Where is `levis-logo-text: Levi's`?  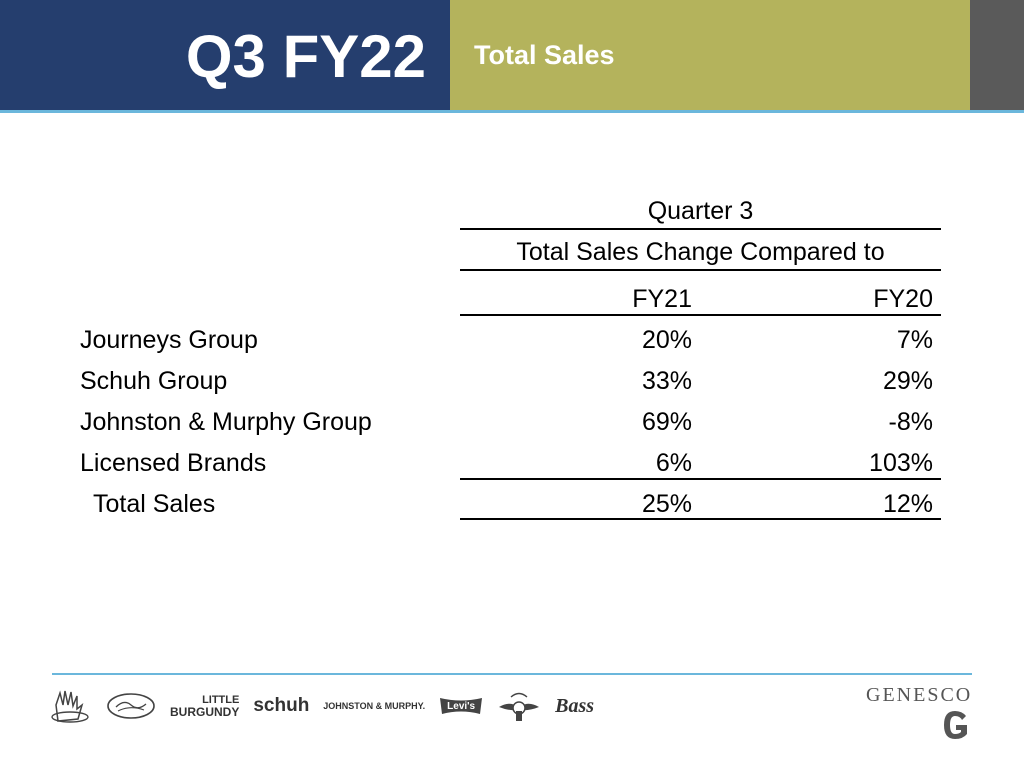 levis-logo-text: Levi's is located at coordinates (461, 706).